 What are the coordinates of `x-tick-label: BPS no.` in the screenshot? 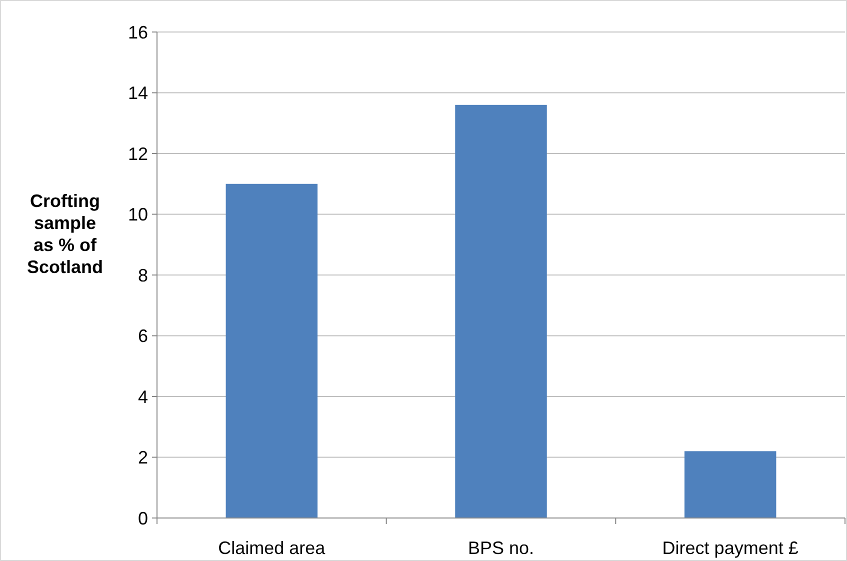 It's located at (501, 548).